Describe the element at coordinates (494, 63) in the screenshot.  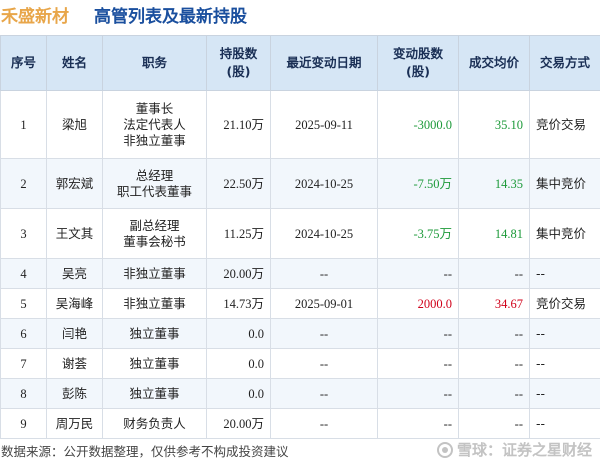
I see `header-price: 成交均价` at that location.